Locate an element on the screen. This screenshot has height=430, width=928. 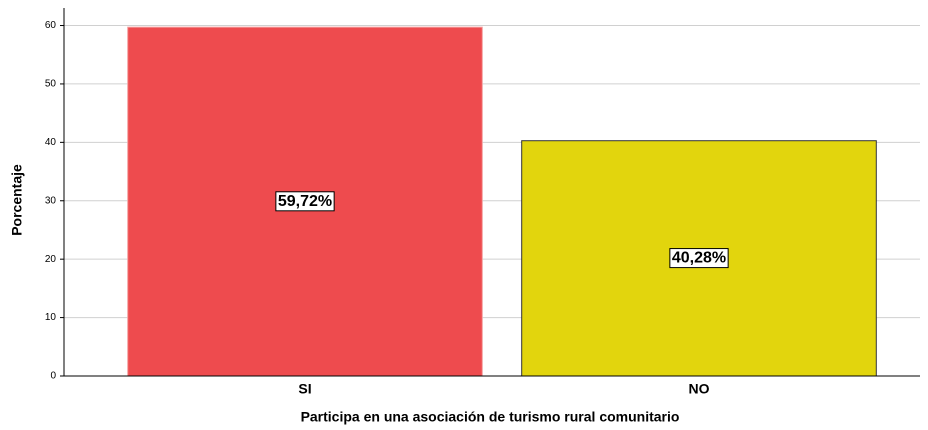
x-tick-label: SI is located at coordinates (304, 389).